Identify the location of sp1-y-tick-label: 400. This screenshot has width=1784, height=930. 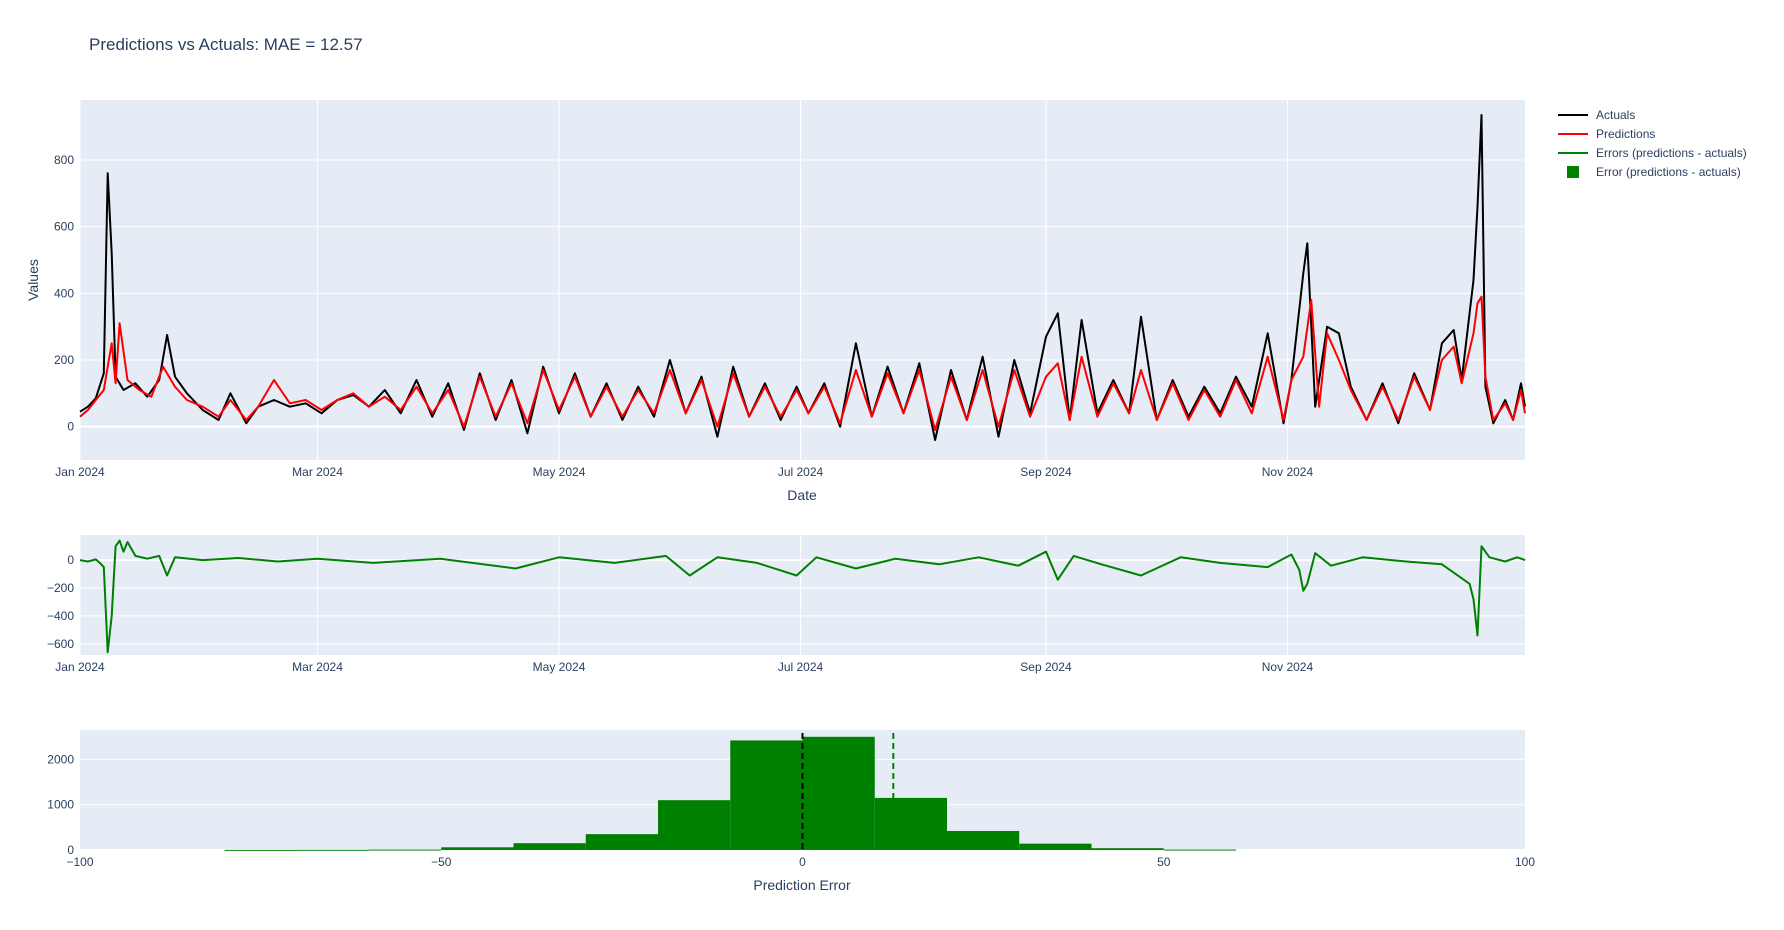
(64, 293).